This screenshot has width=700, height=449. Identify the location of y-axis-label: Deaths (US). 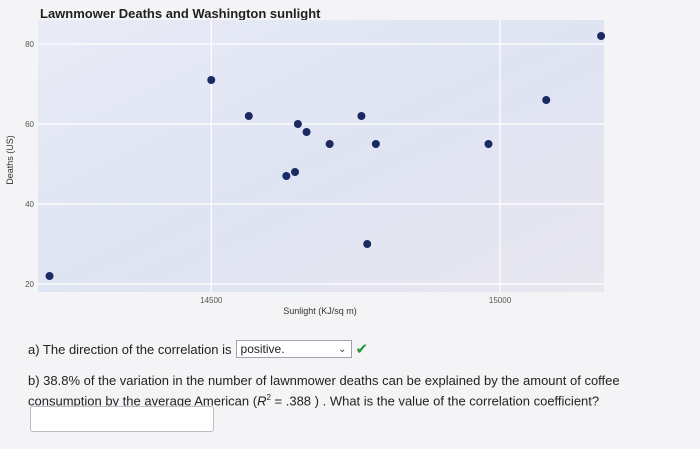
(10, 160).